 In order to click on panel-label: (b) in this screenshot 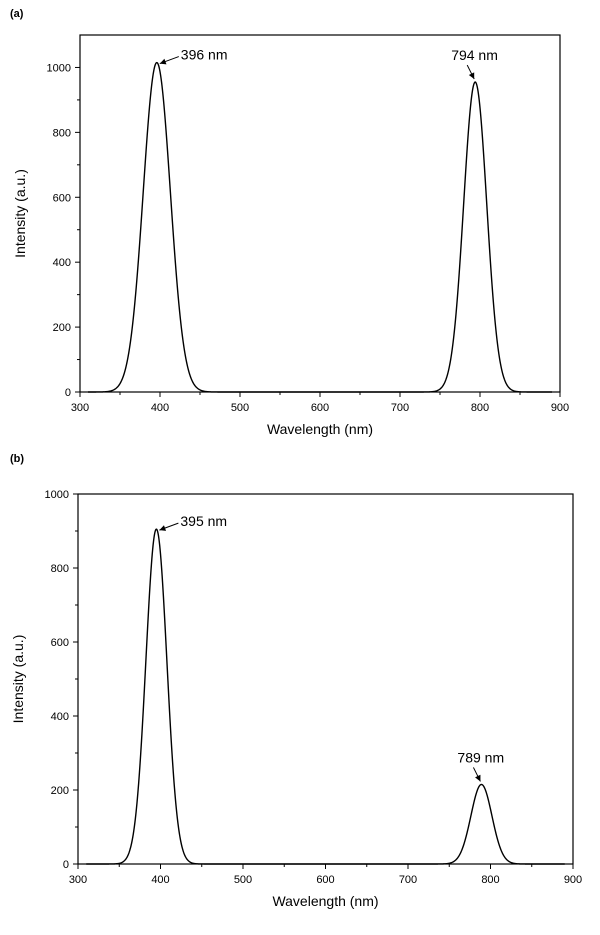, I will do `click(17, 459)`.